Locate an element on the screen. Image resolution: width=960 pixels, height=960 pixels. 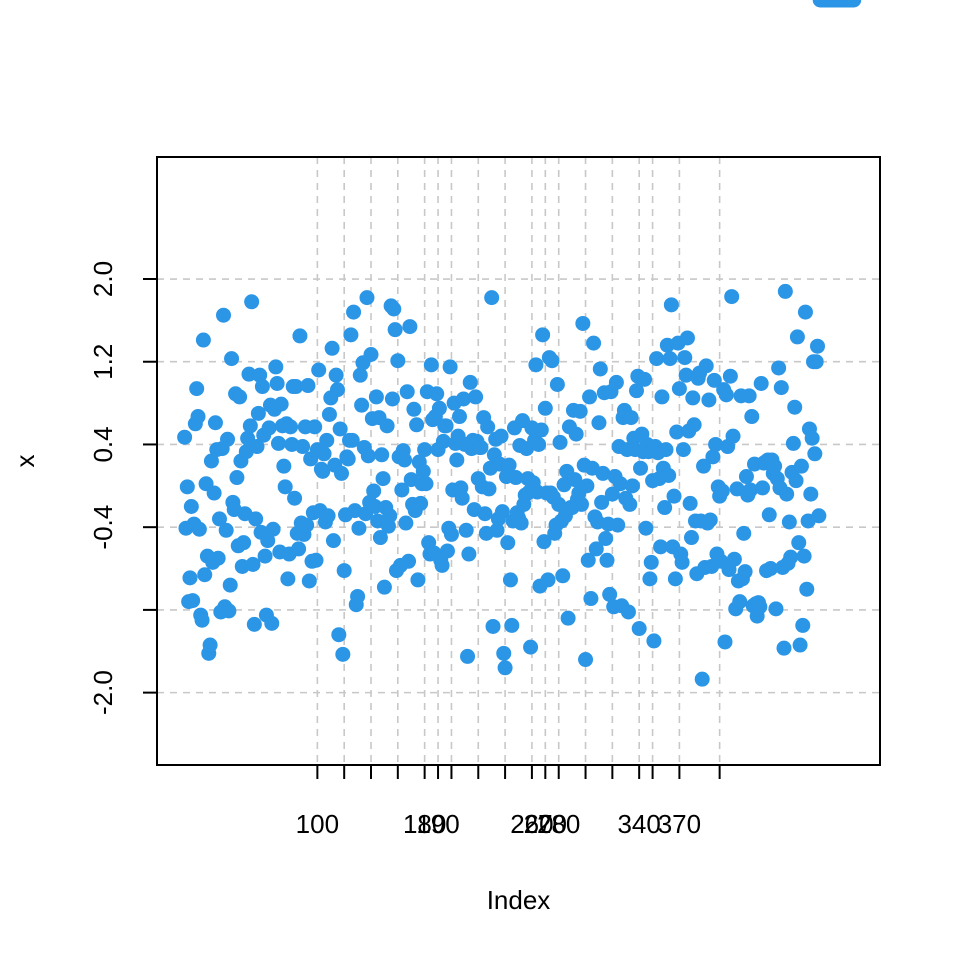
x-tick-label: 270 is located at coordinates (545, 824).